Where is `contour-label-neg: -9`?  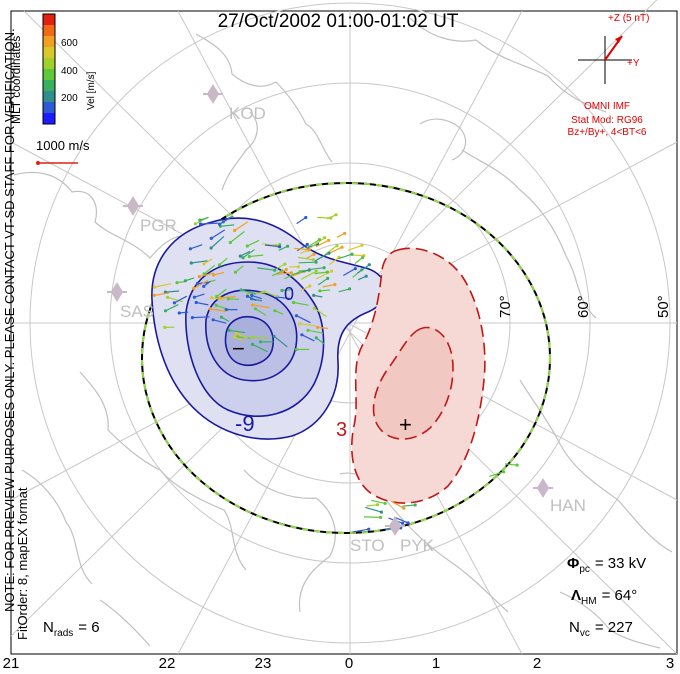
contour-label-neg: -9 is located at coordinates (245, 423).